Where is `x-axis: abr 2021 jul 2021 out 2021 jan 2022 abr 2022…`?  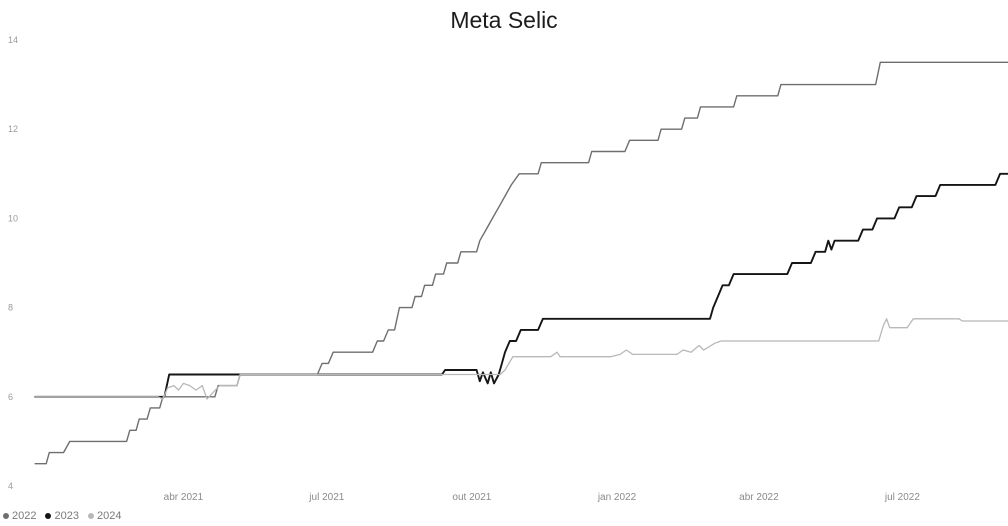
x-axis: abr 2021 jul 2021 out 2021 jan 2022 abr 2022… is located at coordinates (542, 497).